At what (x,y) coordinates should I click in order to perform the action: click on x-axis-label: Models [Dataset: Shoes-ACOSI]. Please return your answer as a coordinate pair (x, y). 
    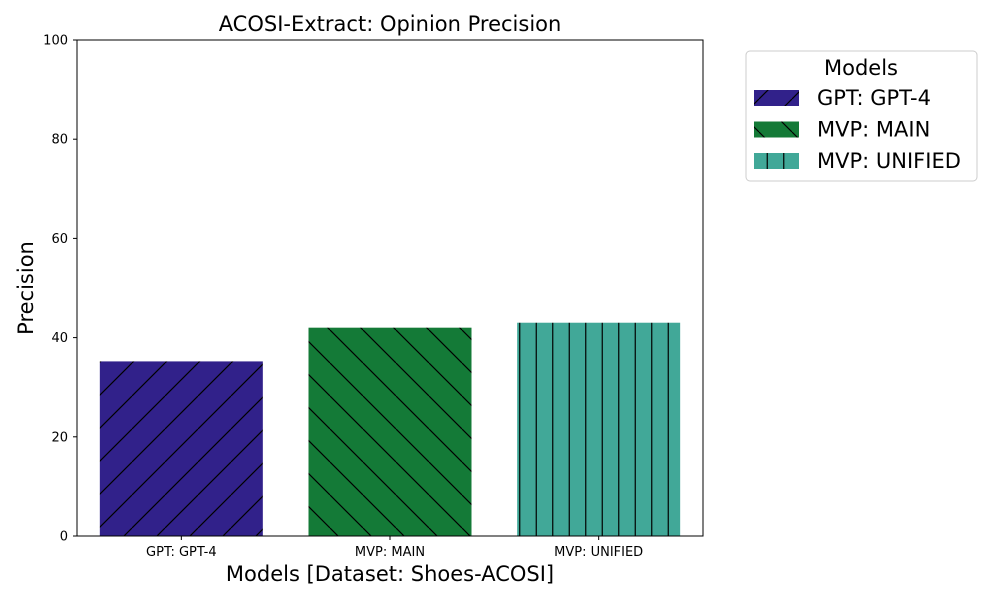
    Looking at the image, I should click on (390, 574).